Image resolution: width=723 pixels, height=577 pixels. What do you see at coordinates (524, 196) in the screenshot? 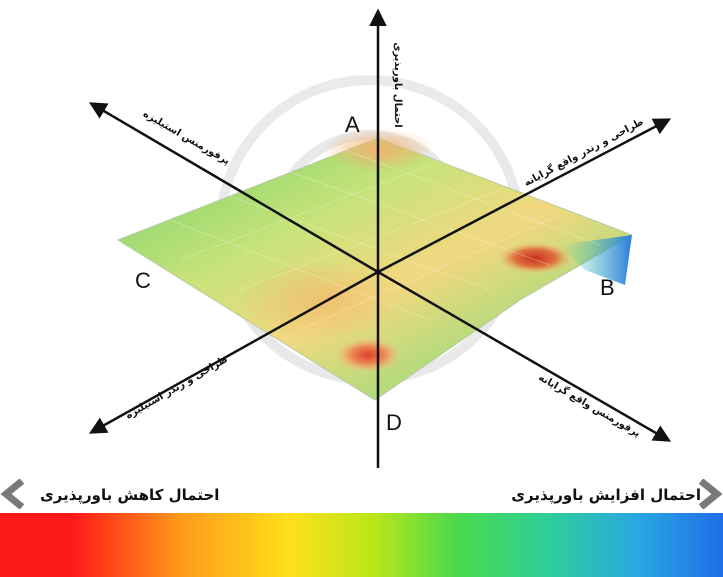
I see `upper-right-axis` at bounding box center [524, 196].